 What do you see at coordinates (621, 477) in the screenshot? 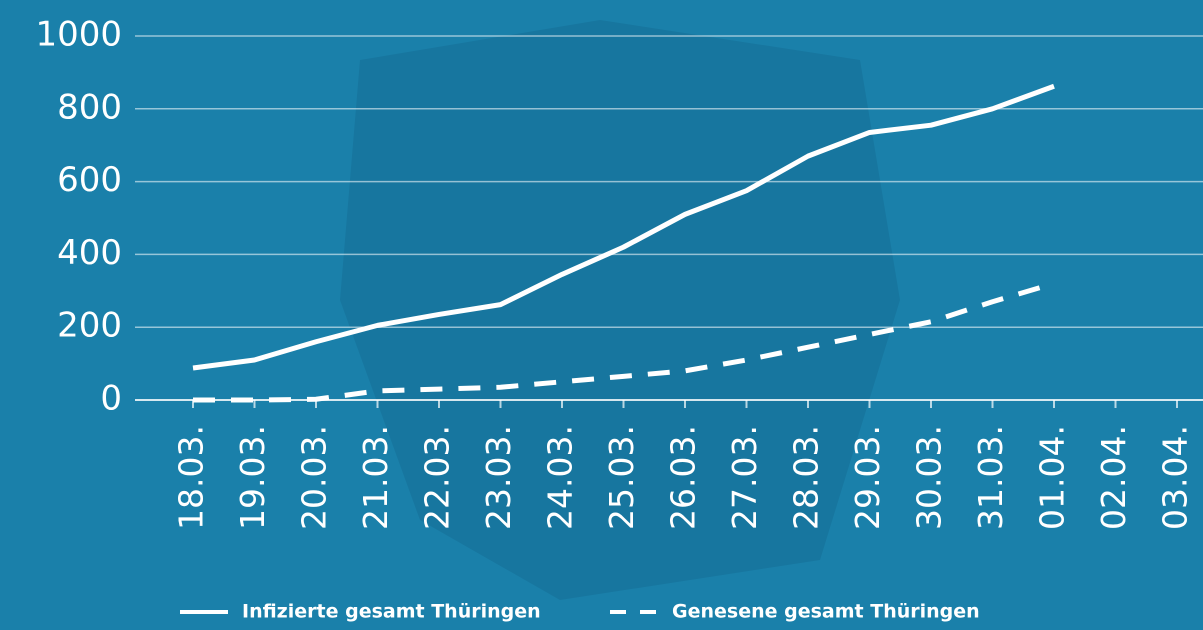
I see `x-tick-label: 25.03.` at bounding box center [621, 477].